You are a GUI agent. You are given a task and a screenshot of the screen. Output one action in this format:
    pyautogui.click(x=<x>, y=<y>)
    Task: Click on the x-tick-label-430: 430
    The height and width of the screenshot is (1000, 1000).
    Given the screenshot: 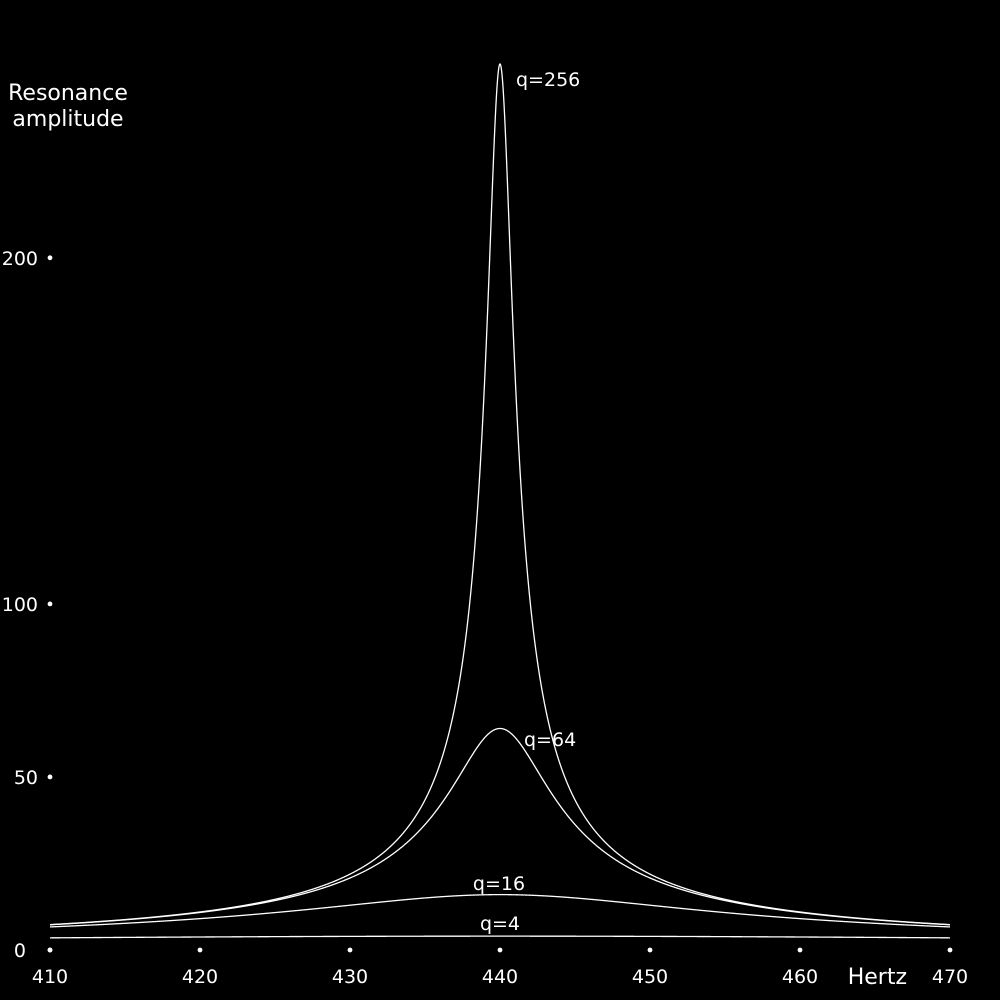 What is the action you would take?
    pyautogui.click(x=350, y=977)
    